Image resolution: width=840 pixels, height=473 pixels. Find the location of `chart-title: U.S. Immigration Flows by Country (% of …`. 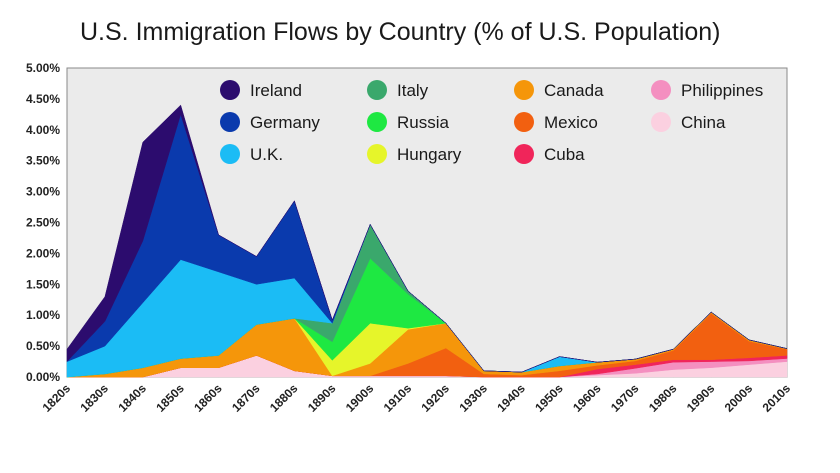

chart-title: U.S. Immigration Flows by Country (% of … is located at coordinates (400, 32).